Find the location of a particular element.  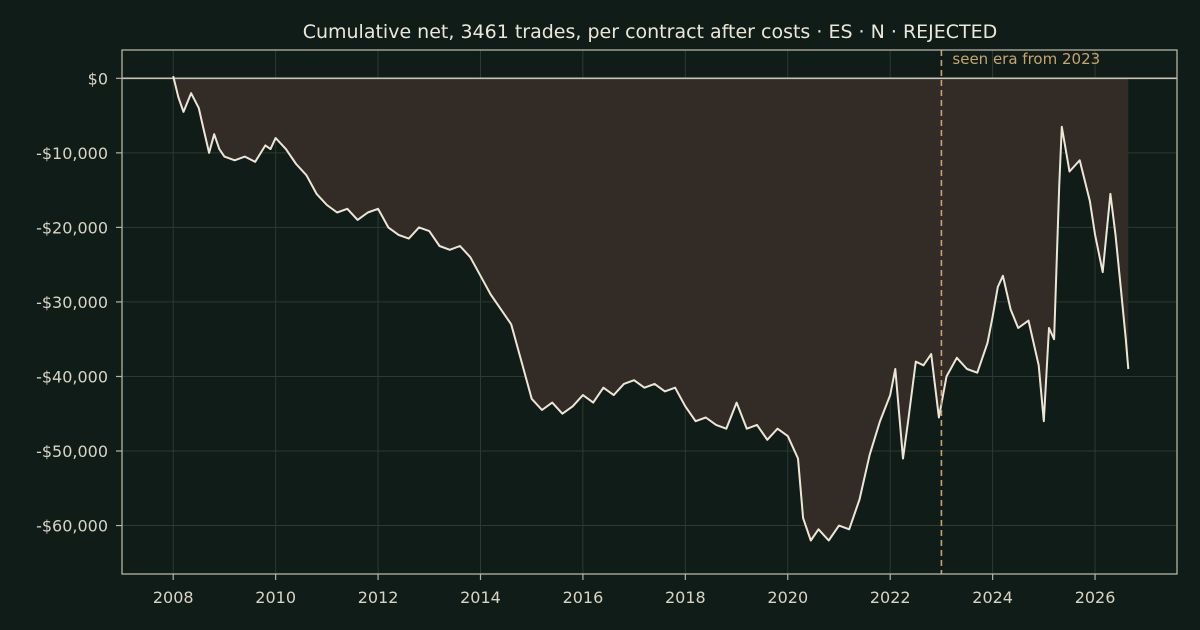

x-tick-label: 2014 is located at coordinates (480, 597).